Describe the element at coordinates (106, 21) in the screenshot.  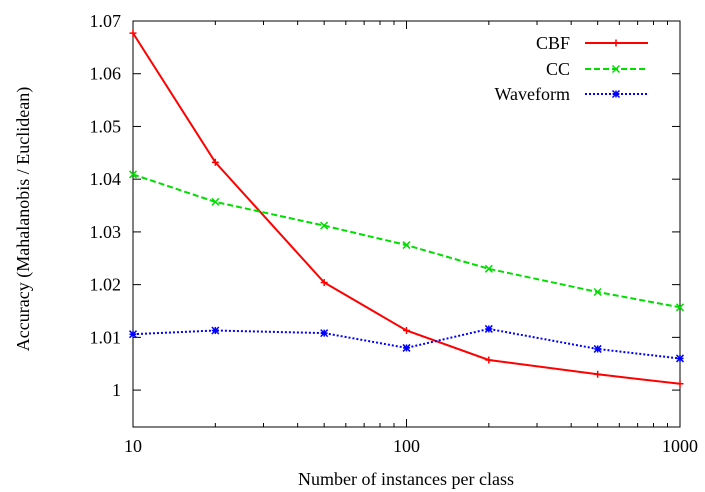
I see `y-tick-label: 1.07` at that location.